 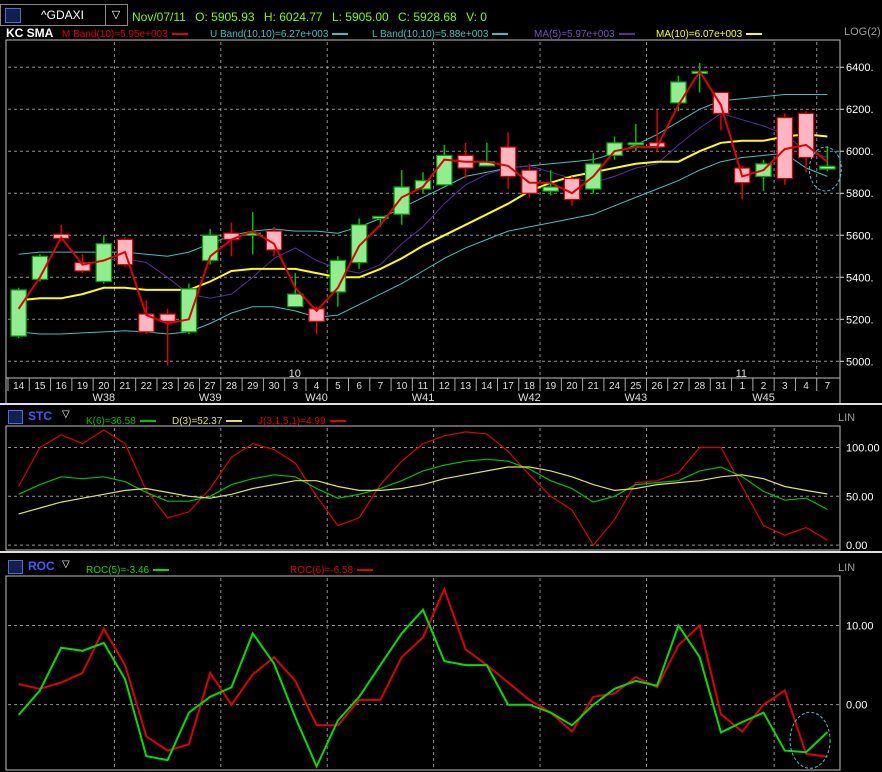 What do you see at coordinates (487, 386) in the screenshot?
I see `x-tick-label: 14` at bounding box center [487, 386].